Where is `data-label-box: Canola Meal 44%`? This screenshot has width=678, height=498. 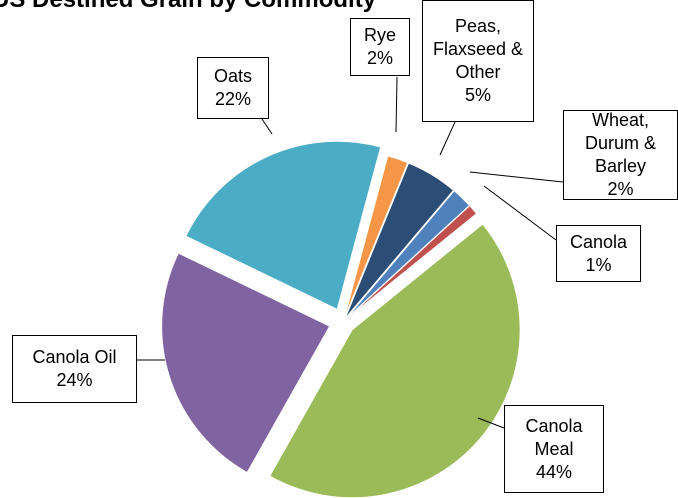
data-label-box: Canola Meal 44% is located at coordinates (554, 449).